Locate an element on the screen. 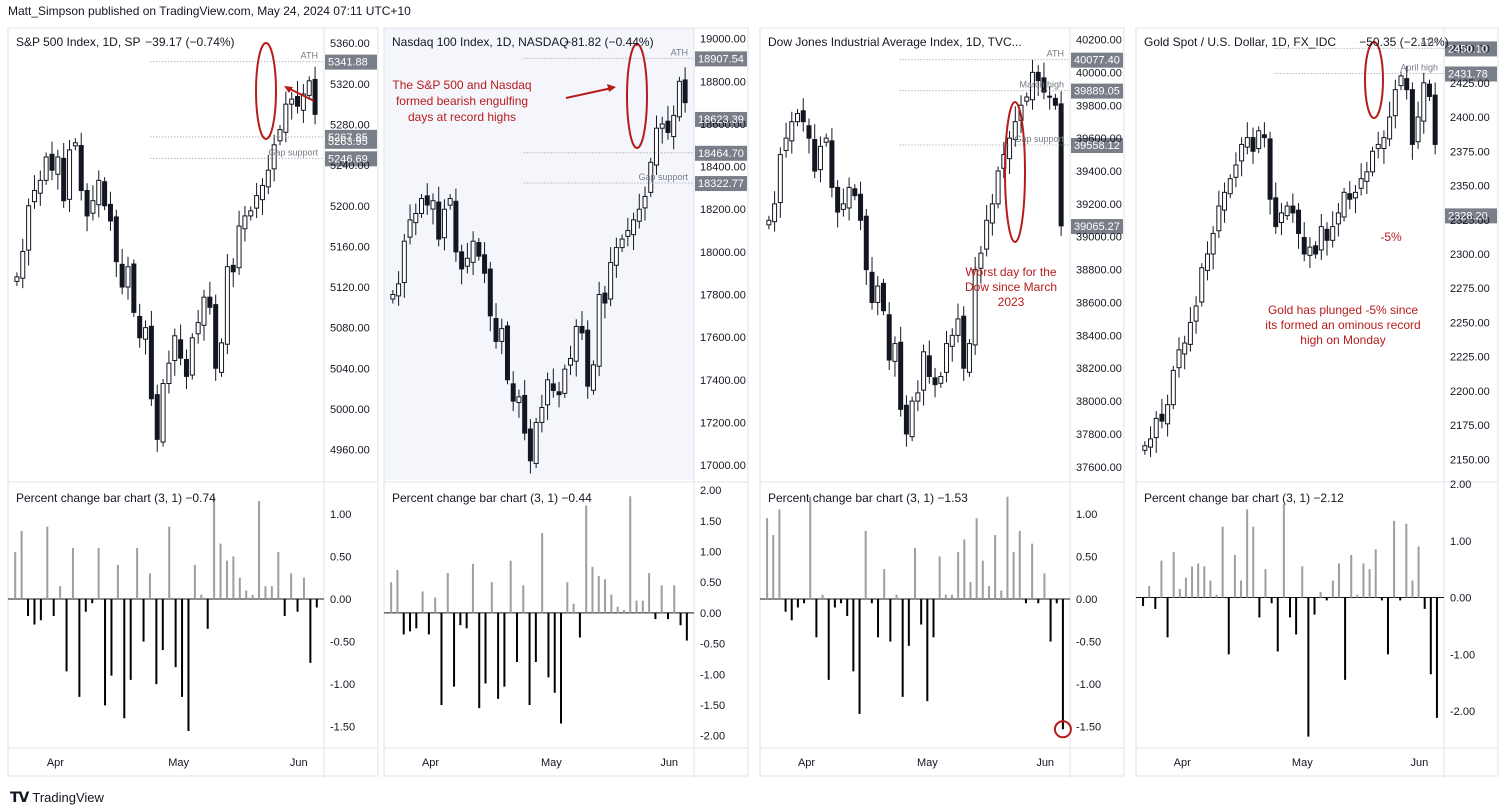  y-tick-label: 5360.00 is located at coordinates (350, 44).